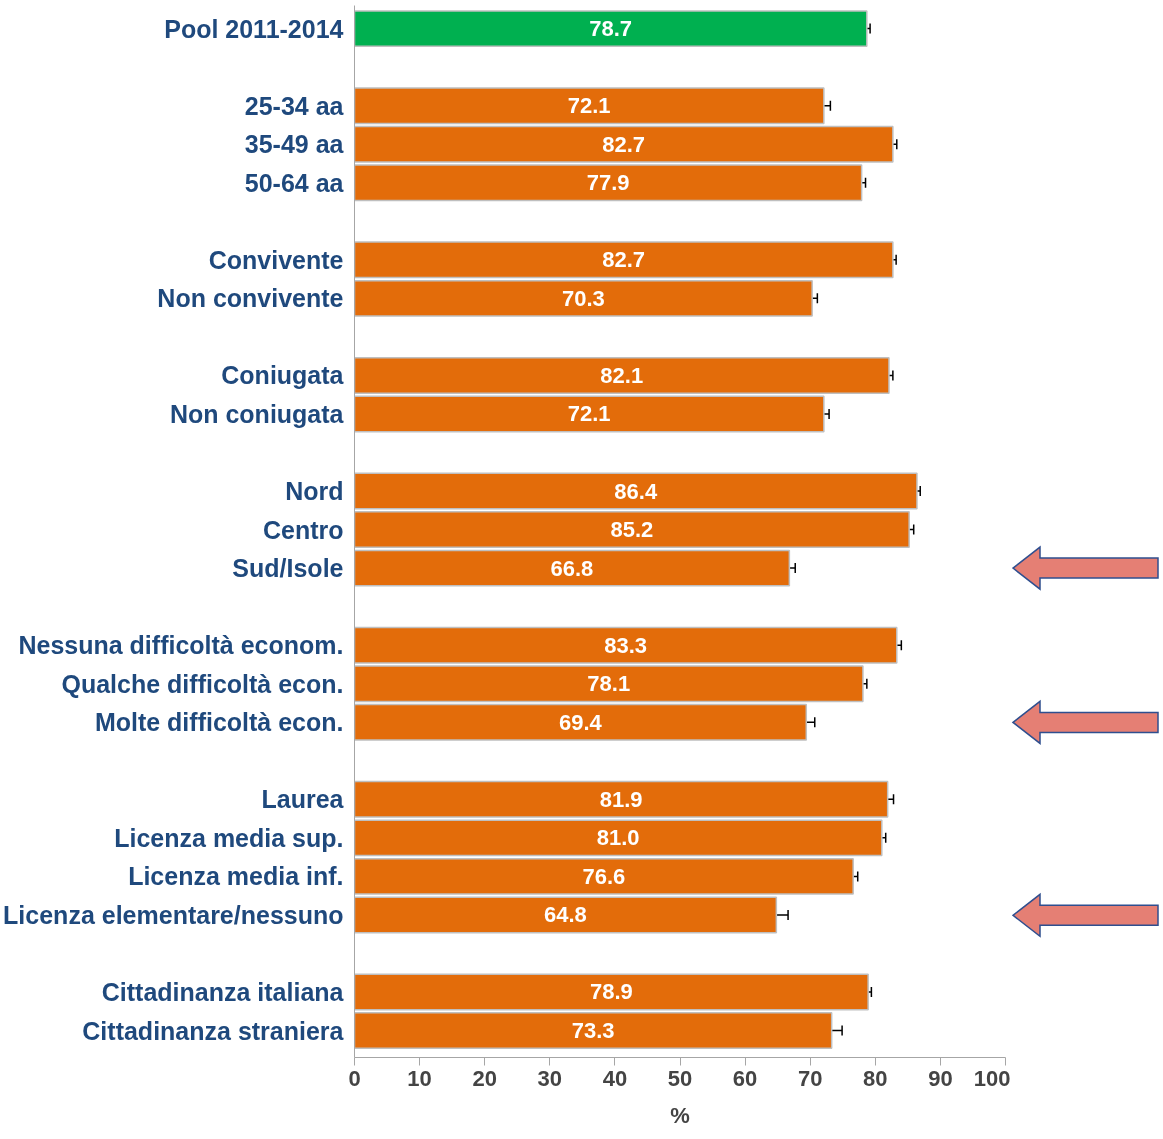  What do you see at coordinates (202, 683) in the screenshot?
I see `y-tick-label: Qualche difficoltà econ.` at bounding box center [202, 683].